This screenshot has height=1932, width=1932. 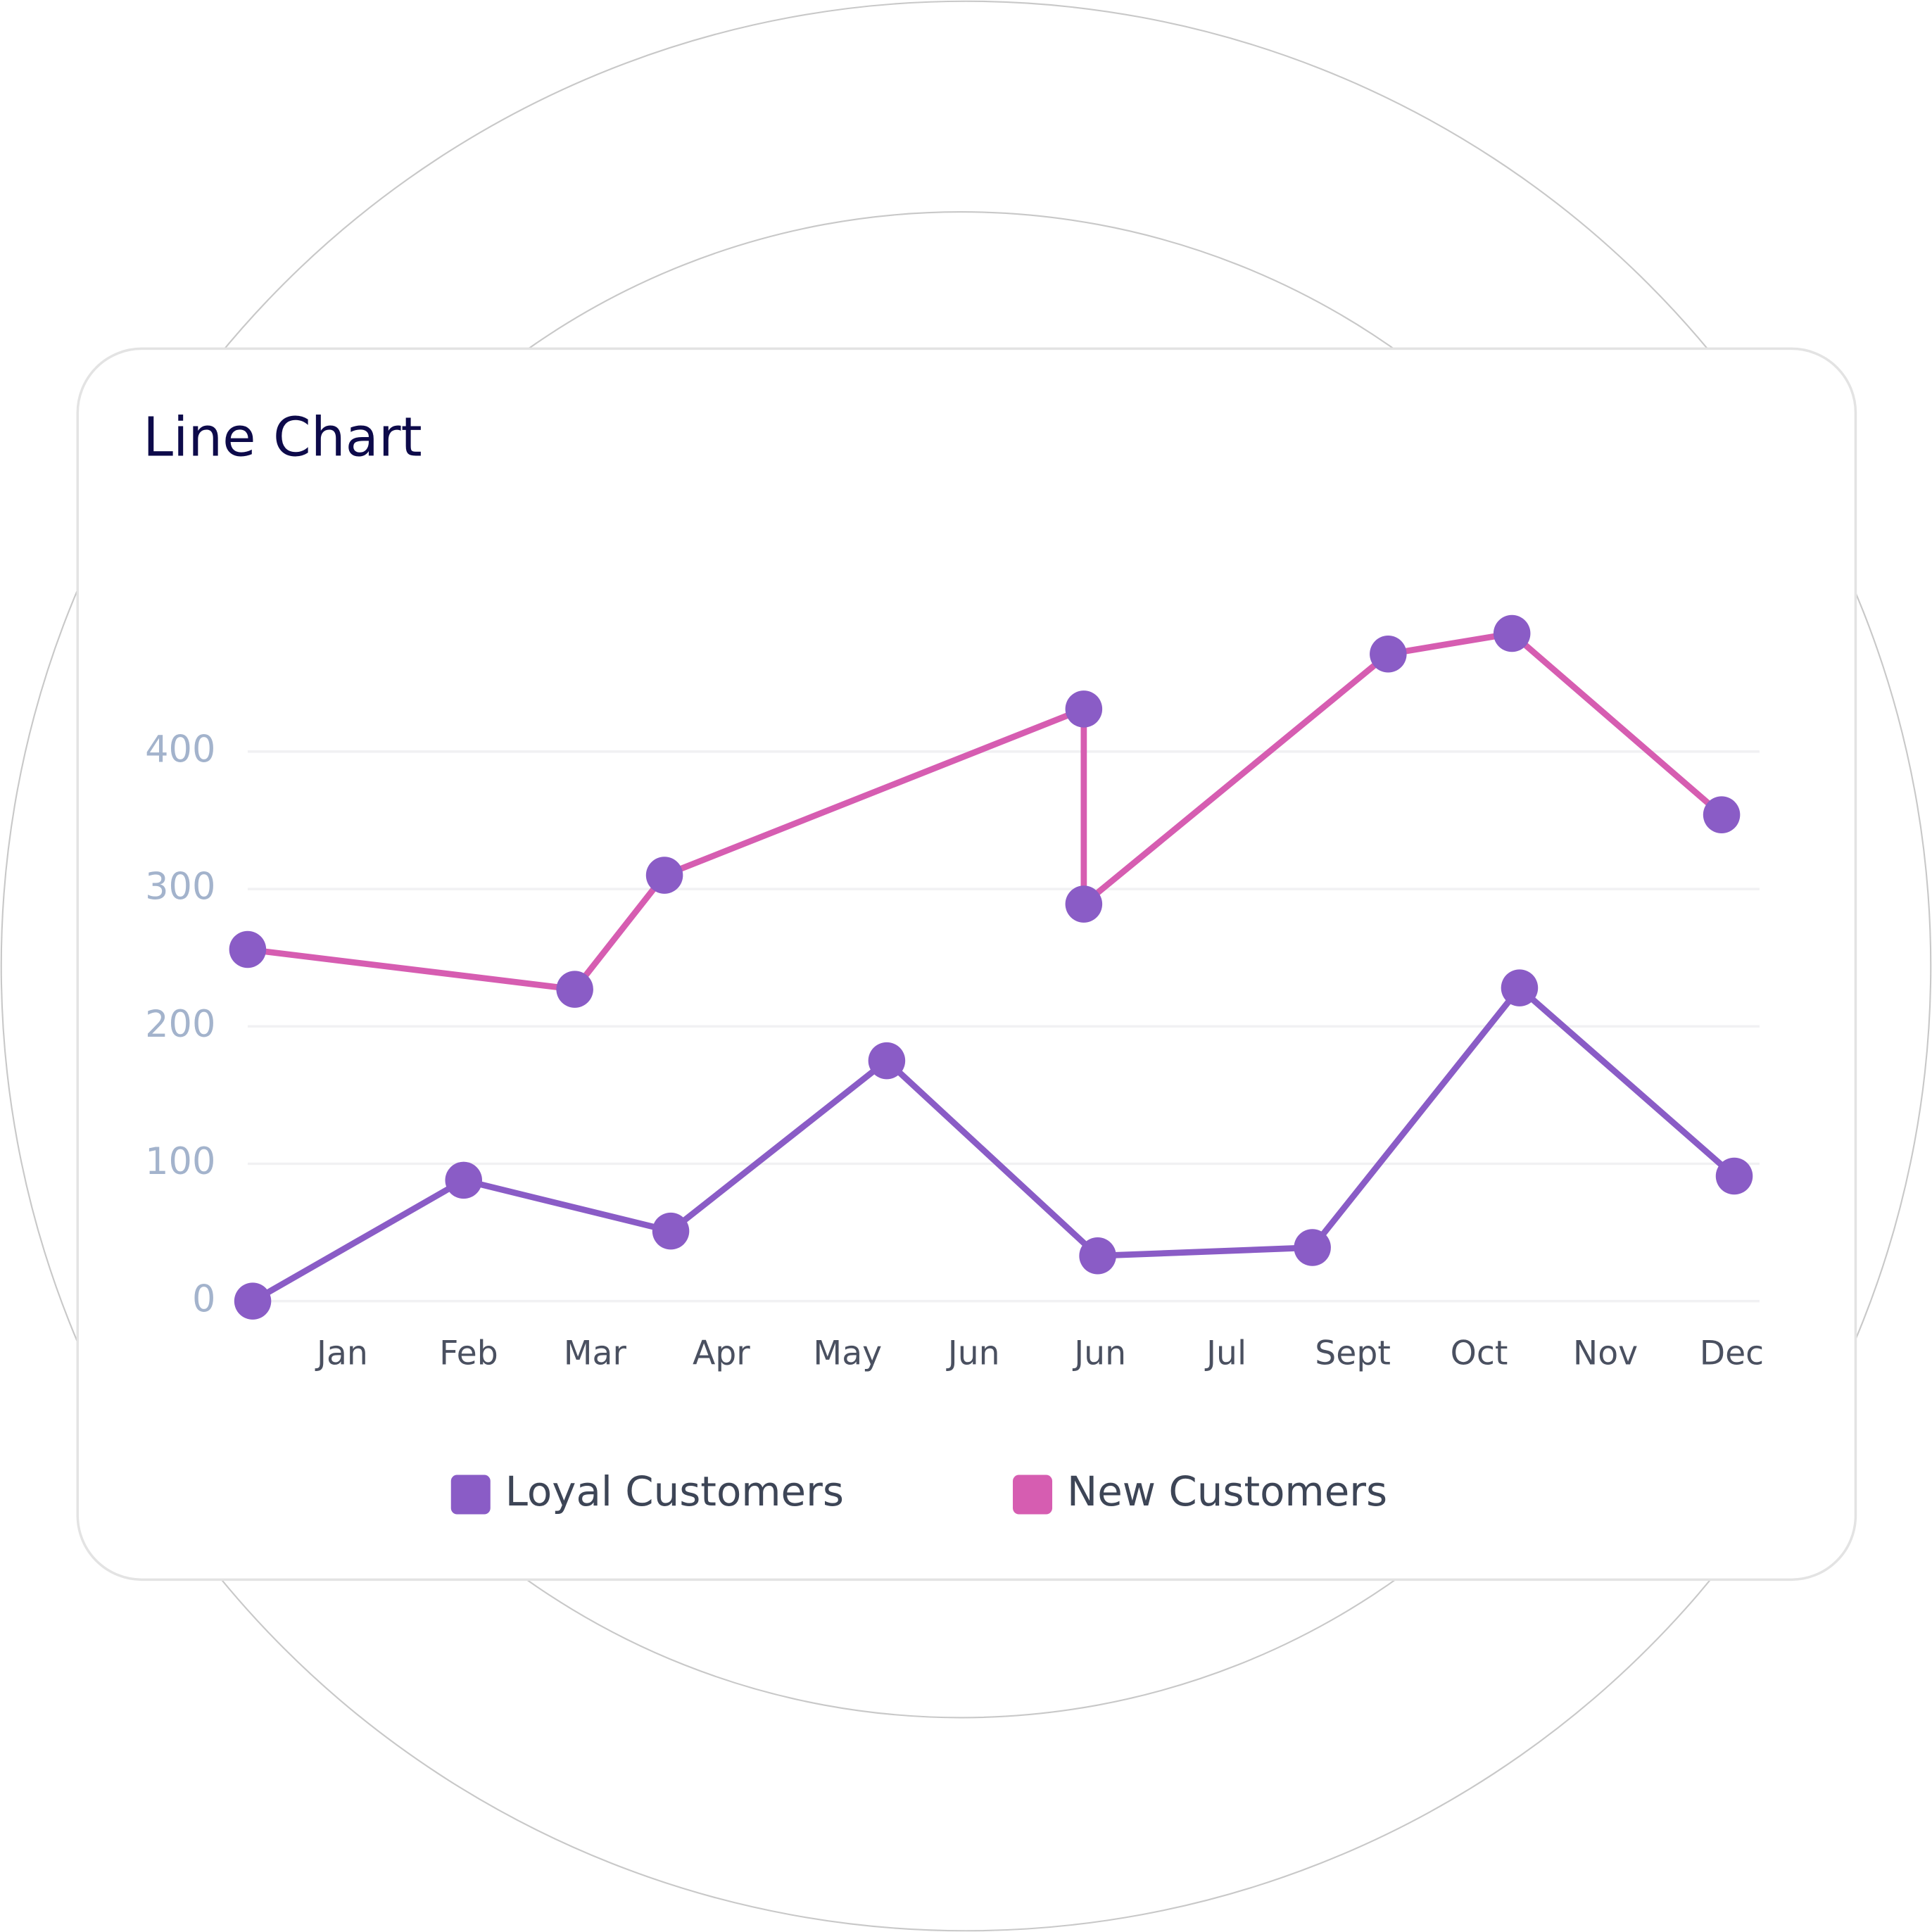 I want to click on x-tick-label: Jan, so click(x=341, y=1353).